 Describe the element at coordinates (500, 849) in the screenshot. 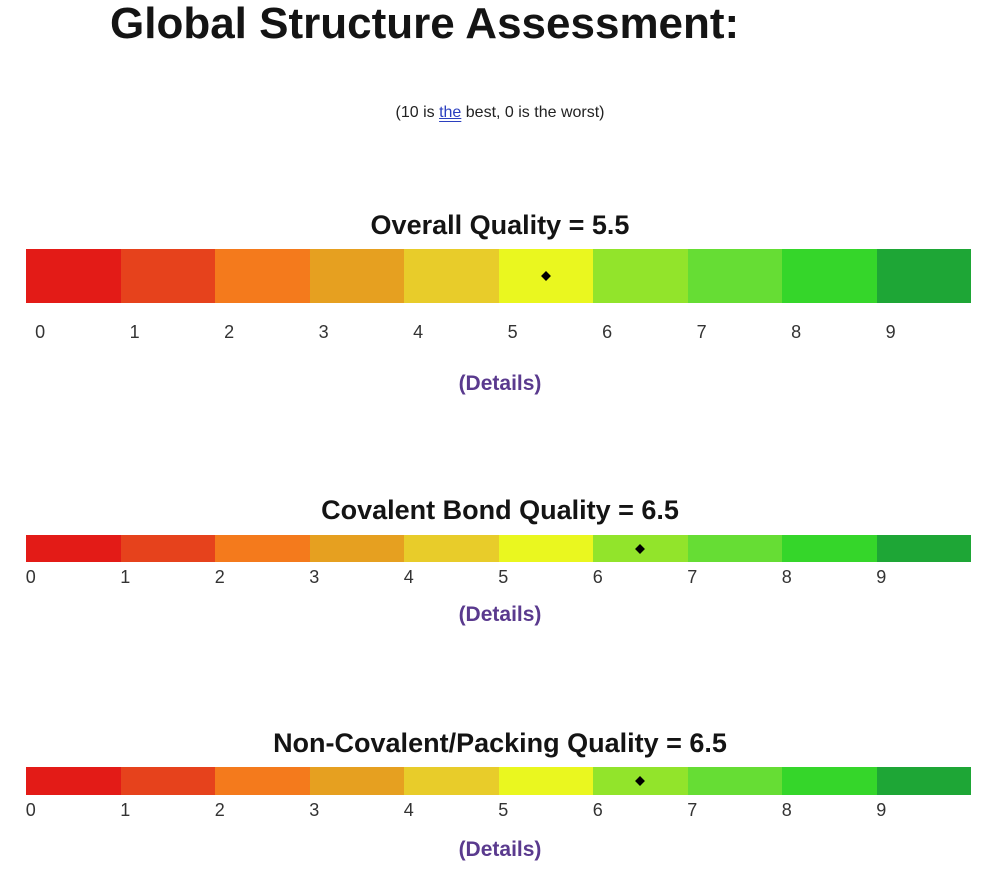

I see `packing-details-link: (Details)` at that location.